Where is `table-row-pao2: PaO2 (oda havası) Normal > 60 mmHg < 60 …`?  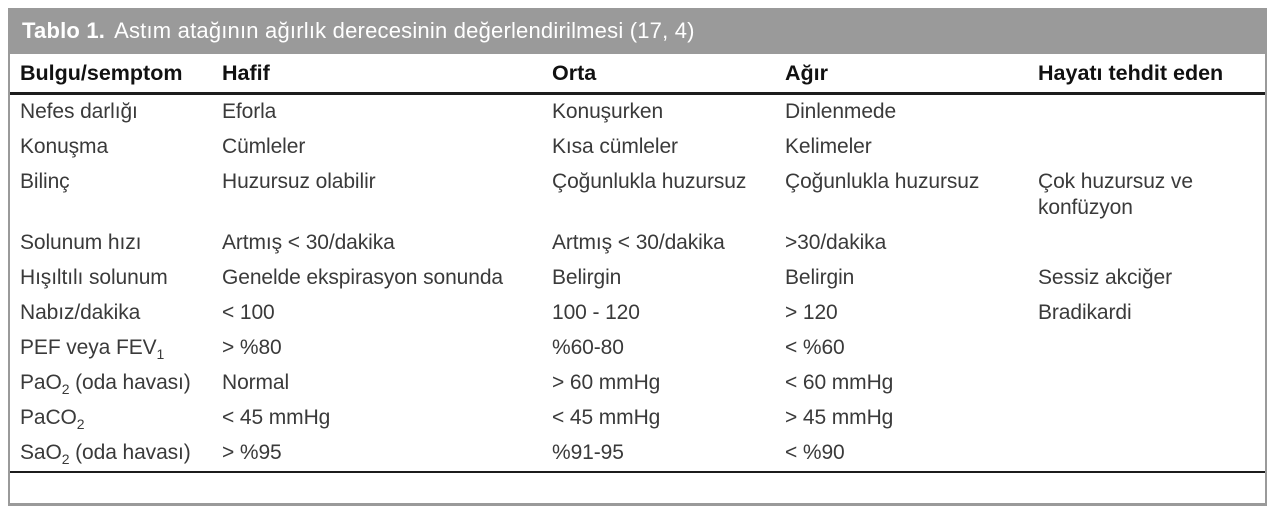
table-row-pao2: PaO2 (oda havası) Normal > 60 mmHg < 60 … is located at coordinates (637, 383).